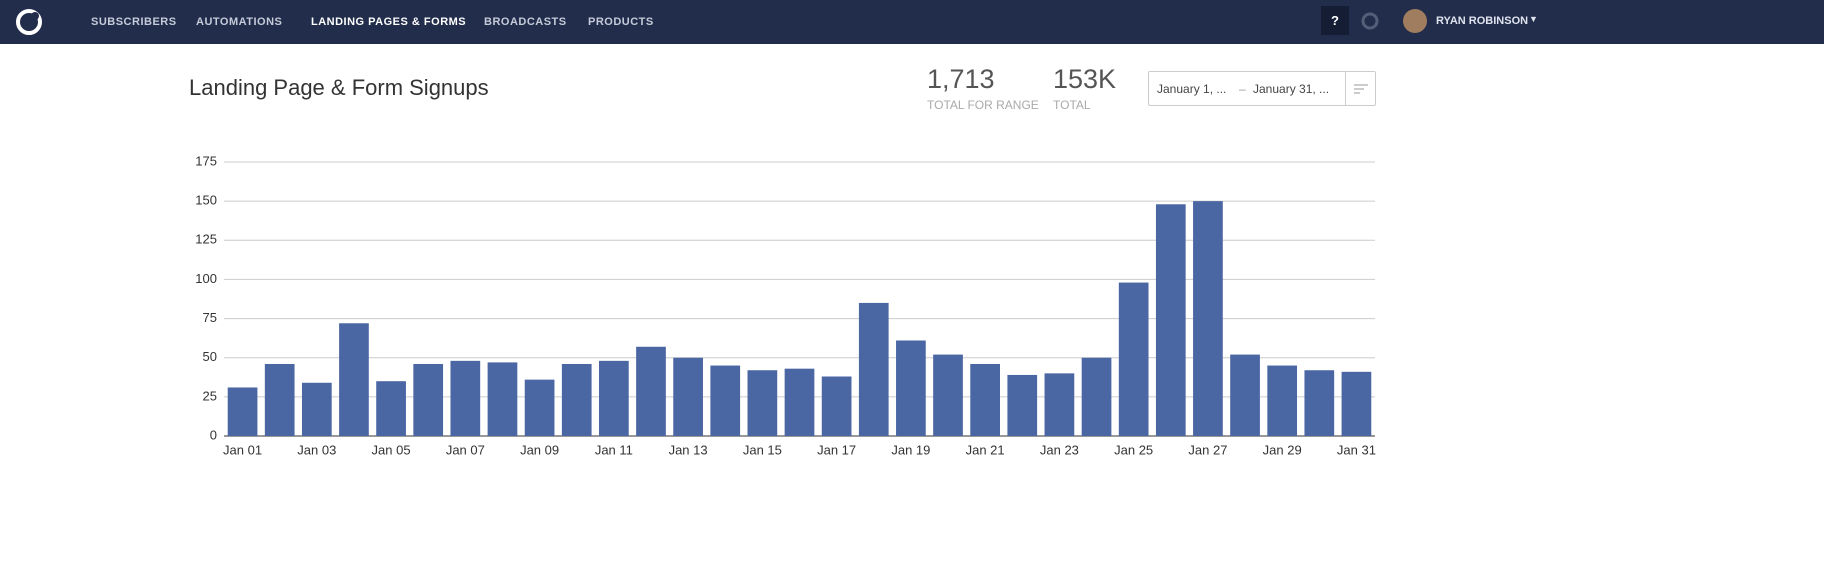 The width and height of the screenshot is (1824, 562). I want to click on x-tick-label: Jan 23, so click(1059, 449).